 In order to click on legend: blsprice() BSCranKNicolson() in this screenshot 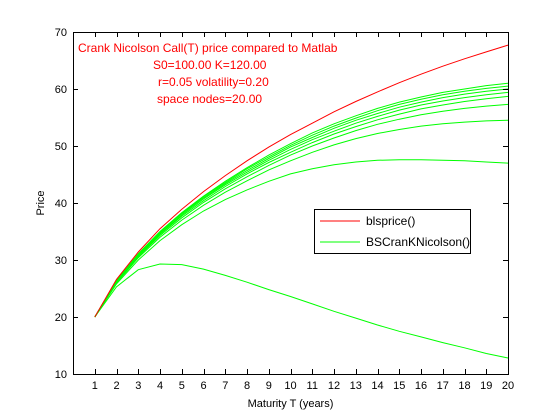, I will do `click(392, 231)`.